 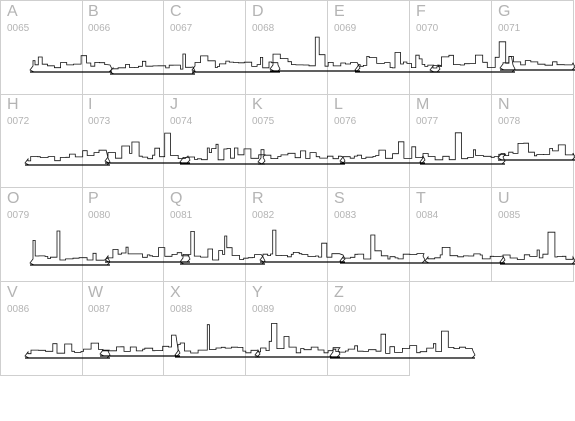 I want to click on glyph-code: 0069, so click(x=345, y=28).